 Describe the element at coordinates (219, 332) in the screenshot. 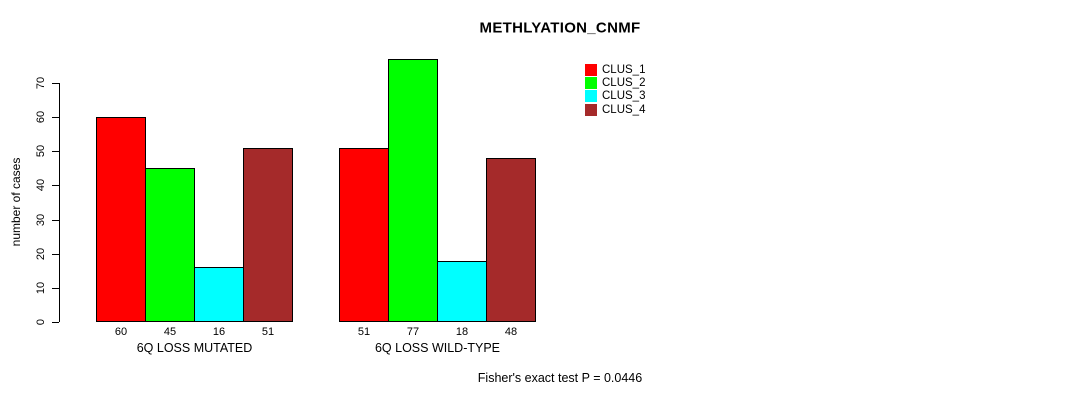

I see `bar-value-label: 16` at that location.